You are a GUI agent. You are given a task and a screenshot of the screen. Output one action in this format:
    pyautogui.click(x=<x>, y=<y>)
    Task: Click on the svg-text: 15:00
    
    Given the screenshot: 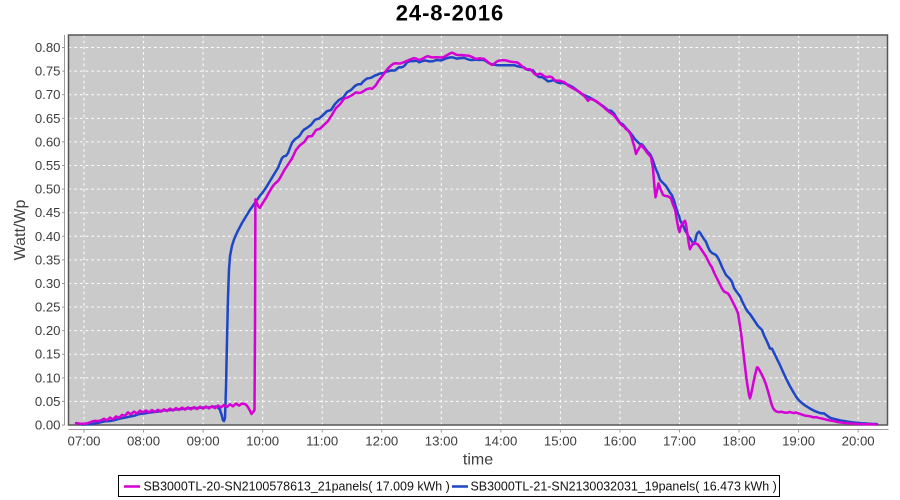 What is the action you would take?
    pyautogui.click(x=560, y=441)
    